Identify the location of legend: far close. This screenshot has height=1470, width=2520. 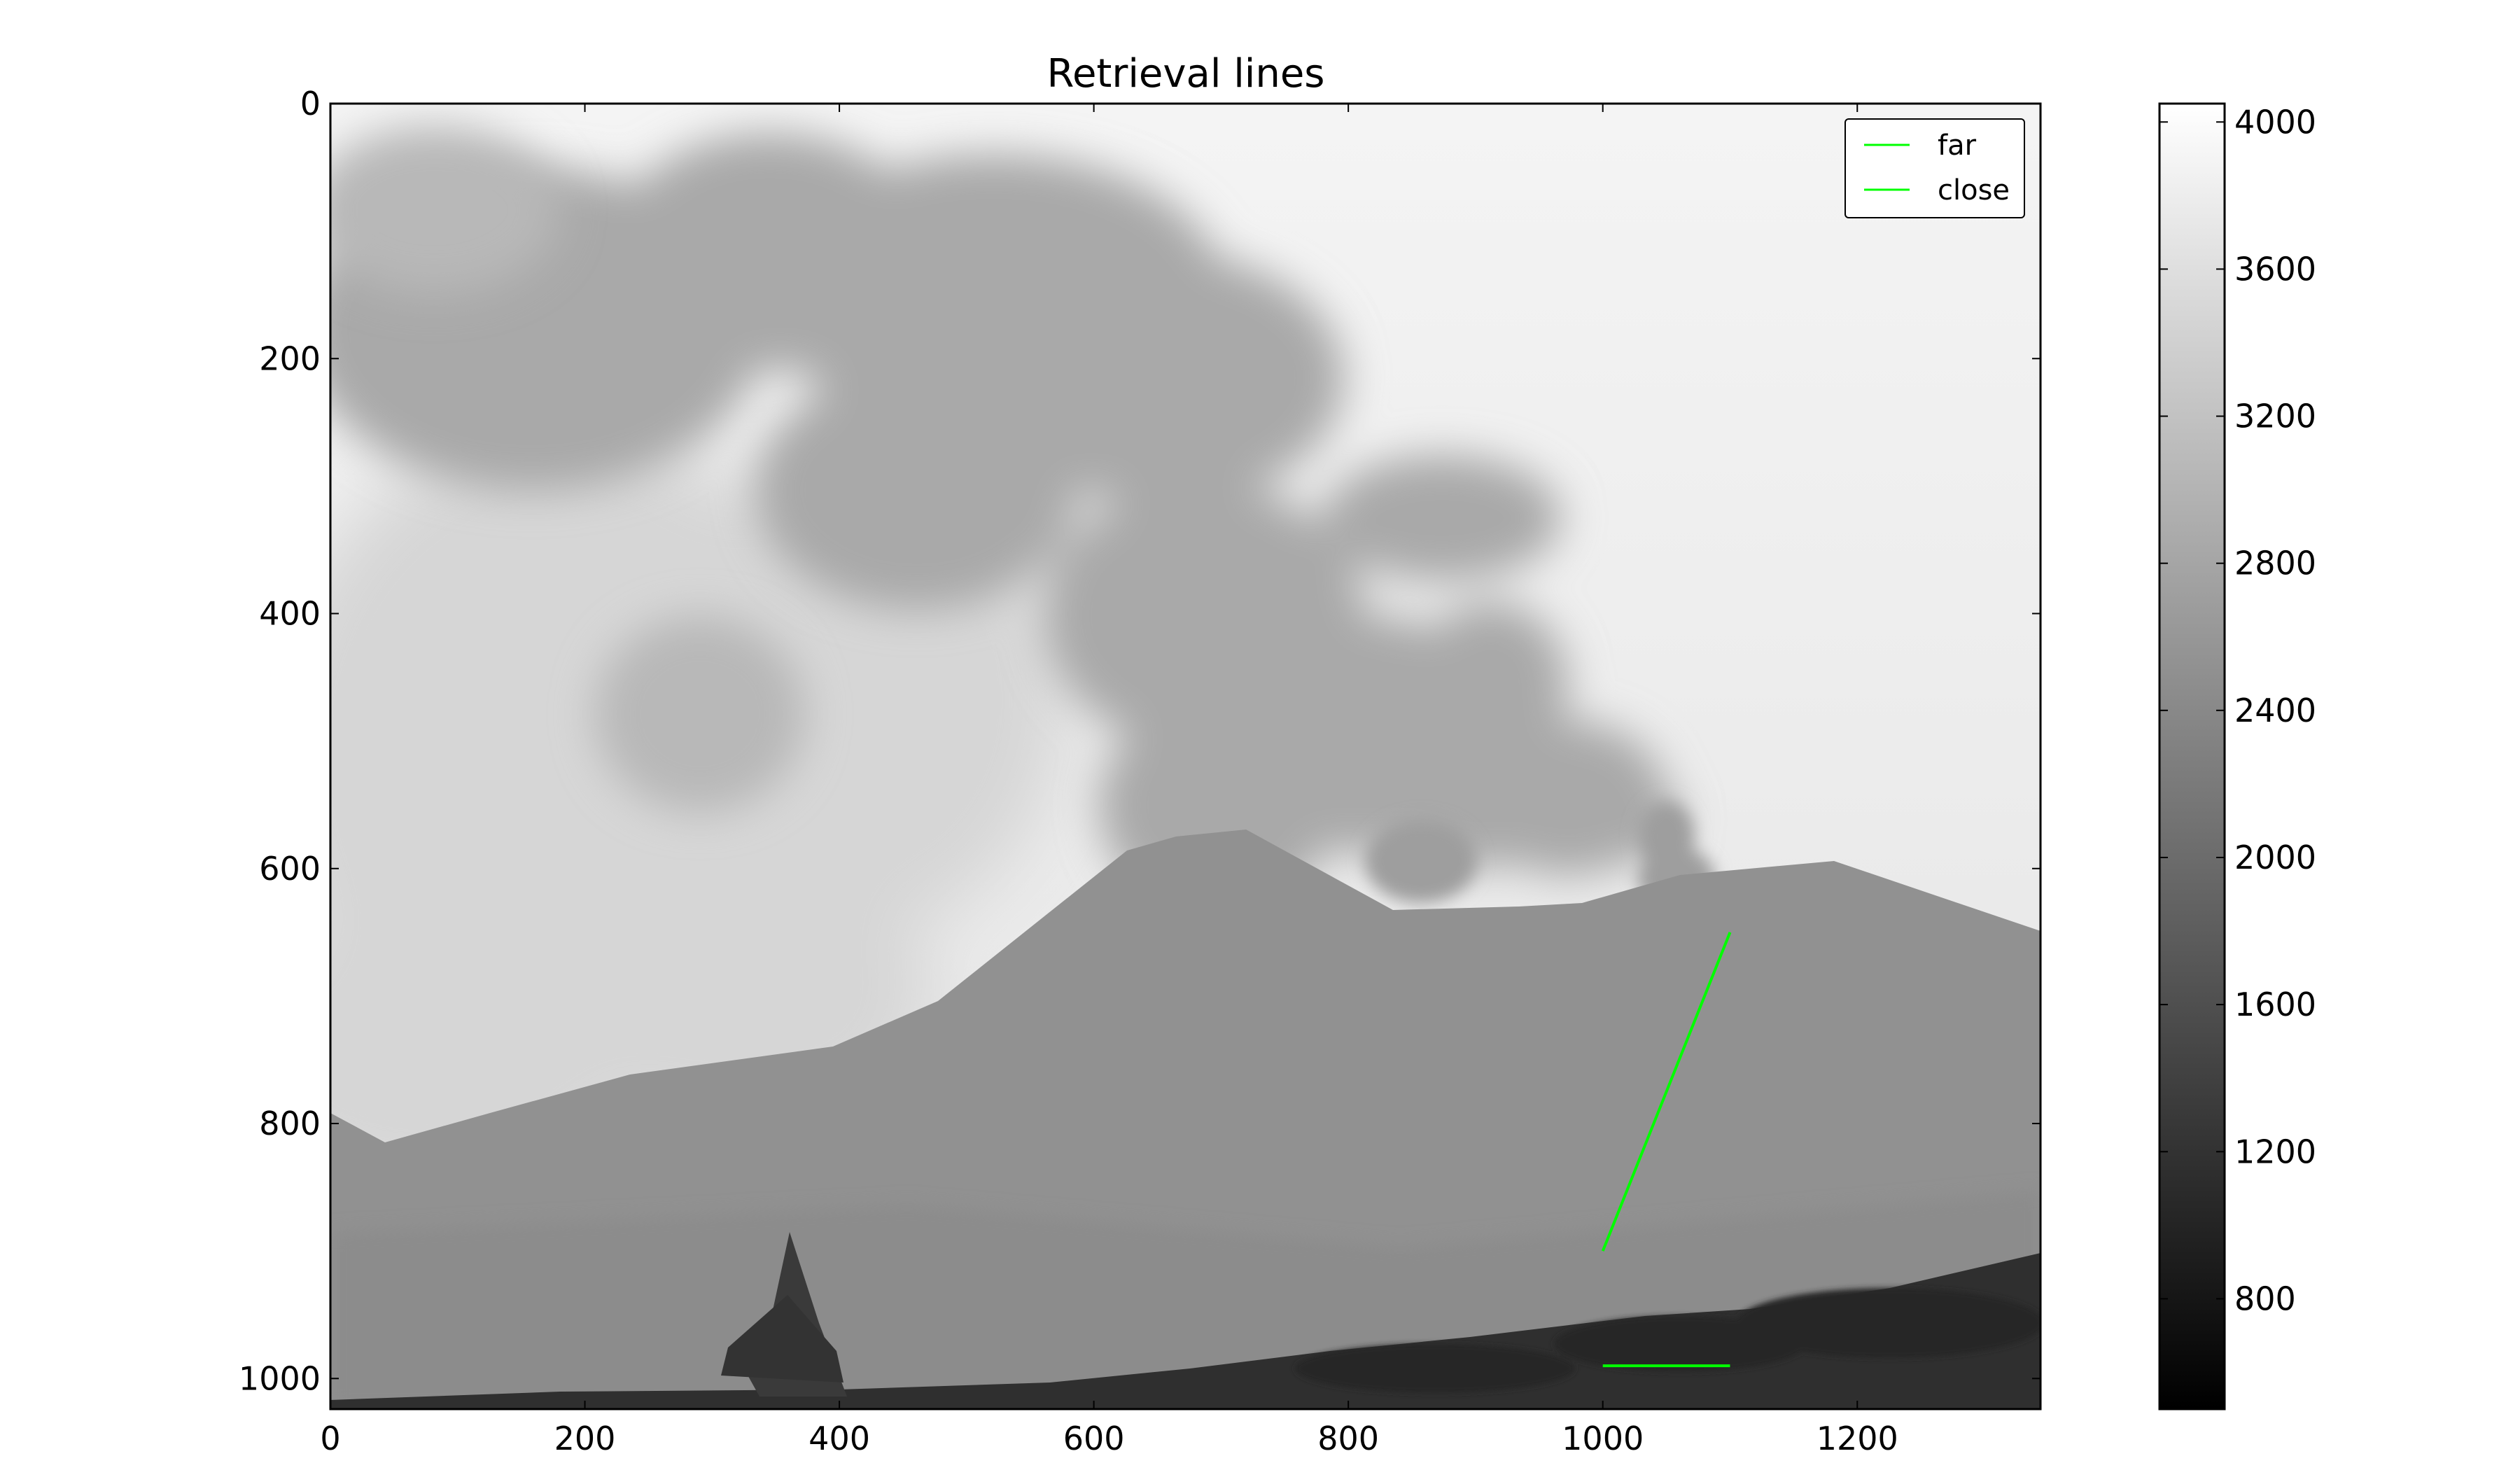
(1934, 168).